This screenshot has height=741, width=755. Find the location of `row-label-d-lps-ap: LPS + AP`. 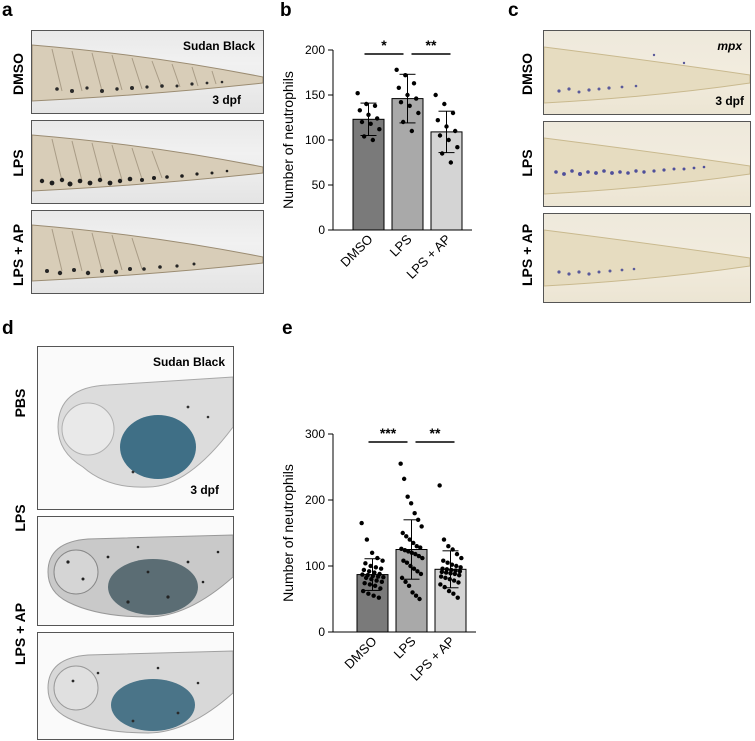

row-label-d-lps-ap: LPS + AP is located at coordinates (20, 633).